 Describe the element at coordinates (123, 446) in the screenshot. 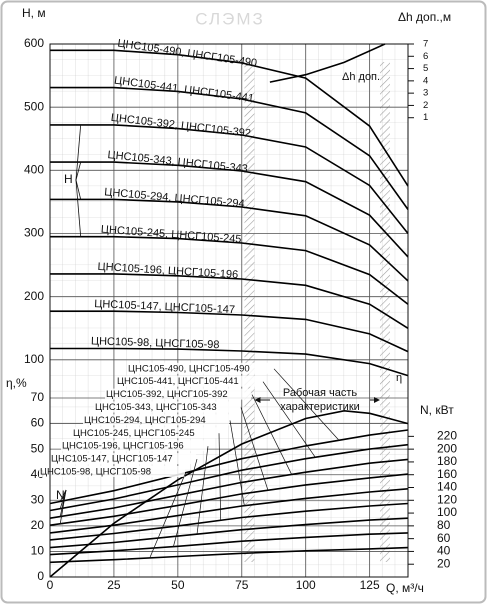

I see `legend-entry: ЦНС105-196, ЦНСГ105-196` at that location.